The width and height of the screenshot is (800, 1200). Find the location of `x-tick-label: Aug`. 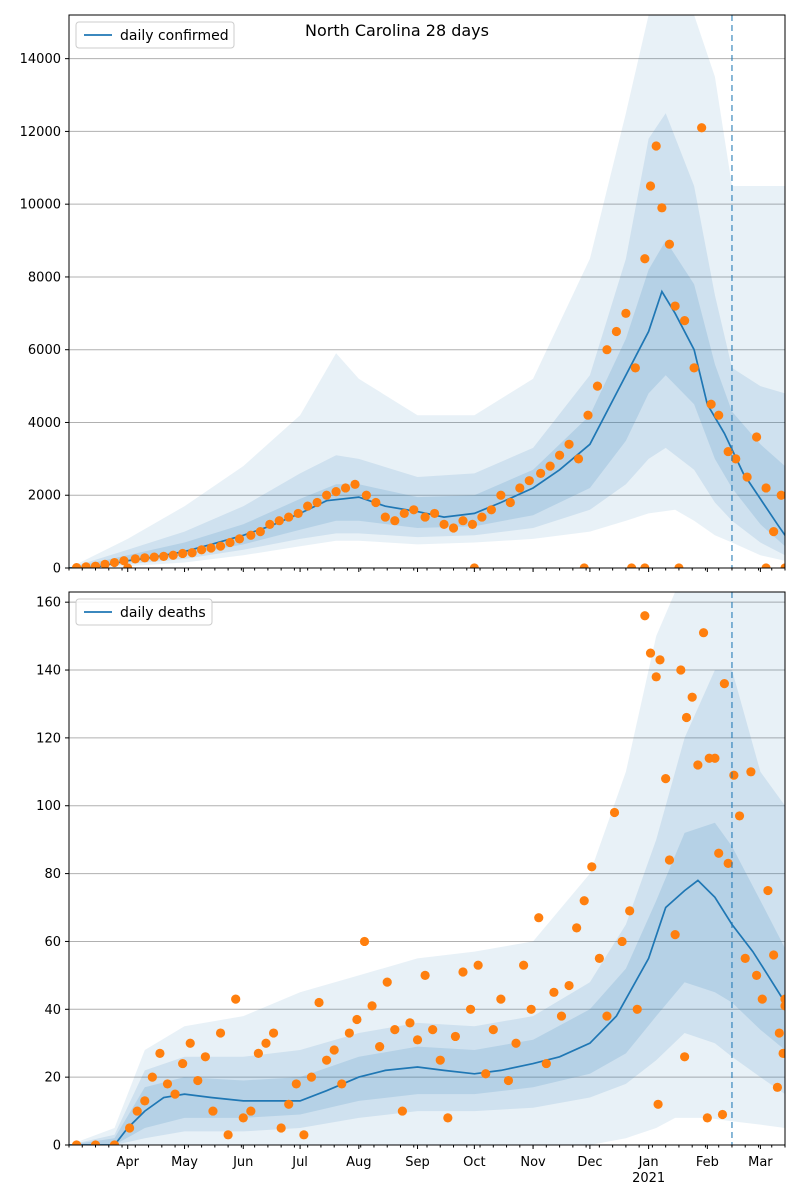

x-tick-label: Aug is located at coordinates (358, 1162).